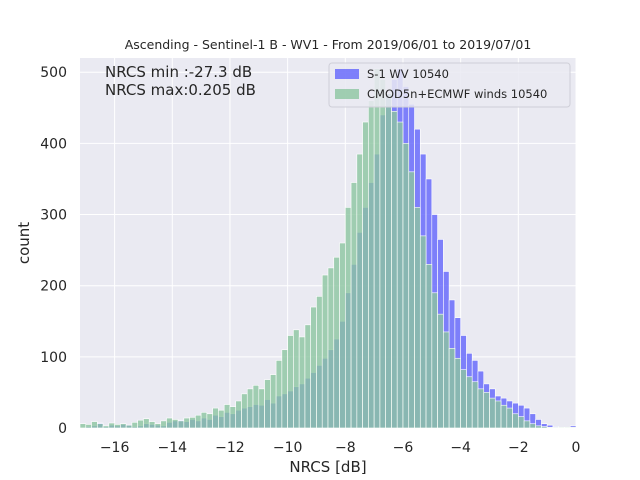  I want to click on legend-swatch-cmod5n, so click(347, 94).